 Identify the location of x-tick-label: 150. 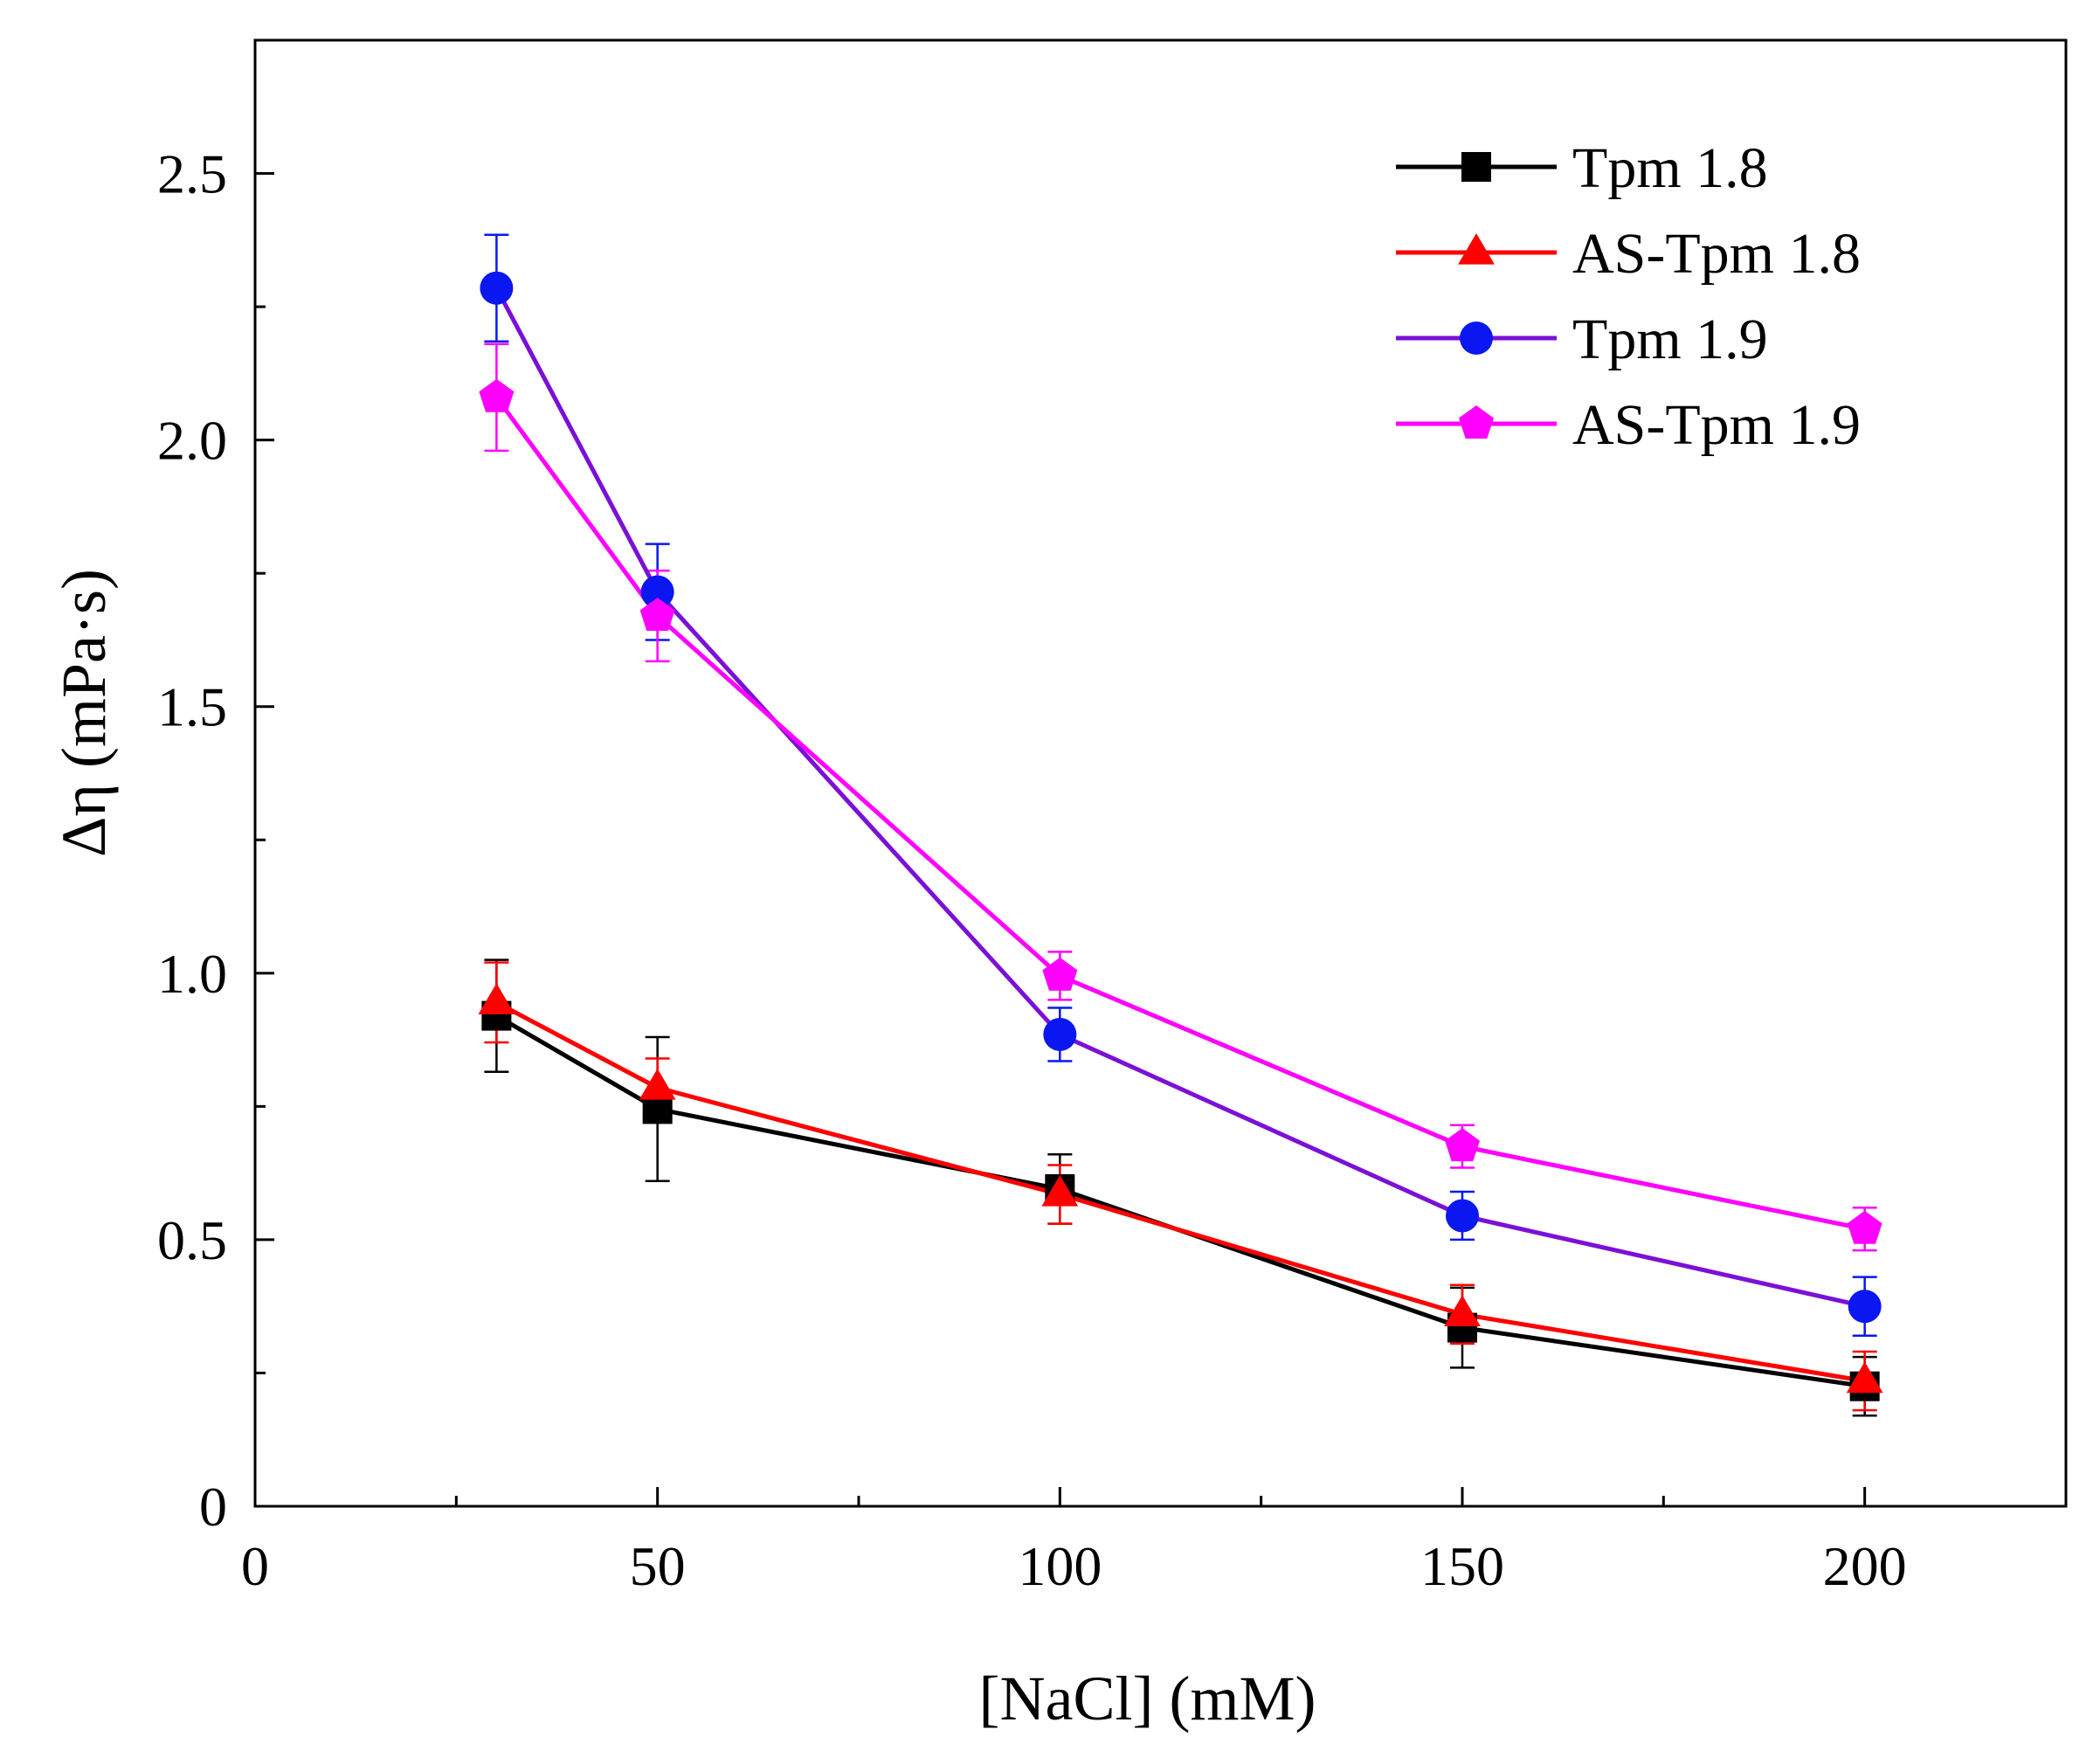
(1462, 1566).